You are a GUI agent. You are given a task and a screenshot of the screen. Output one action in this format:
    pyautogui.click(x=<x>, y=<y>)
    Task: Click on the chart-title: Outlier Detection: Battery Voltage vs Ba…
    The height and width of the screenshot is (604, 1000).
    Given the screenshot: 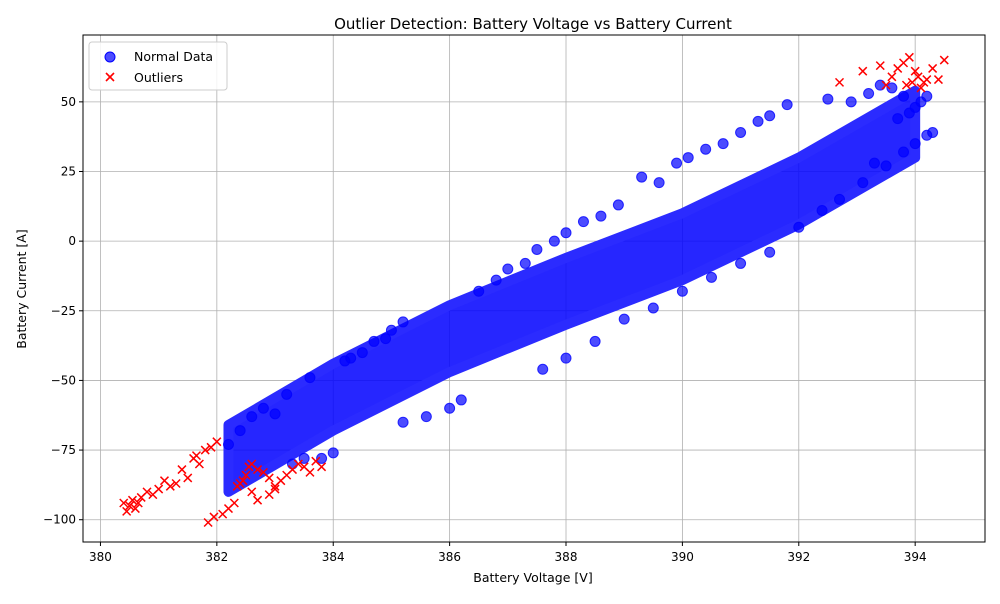 What is the action you would take?
    pyautogui.click(x=533, y=24)
    